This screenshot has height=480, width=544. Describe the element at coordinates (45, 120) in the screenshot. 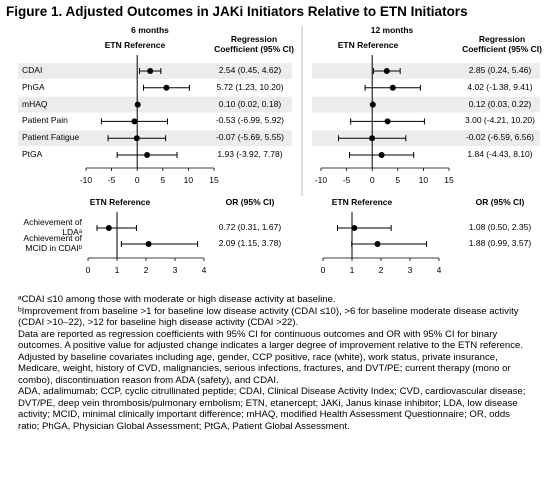

I see `row-label: Patient Pain` at that location.